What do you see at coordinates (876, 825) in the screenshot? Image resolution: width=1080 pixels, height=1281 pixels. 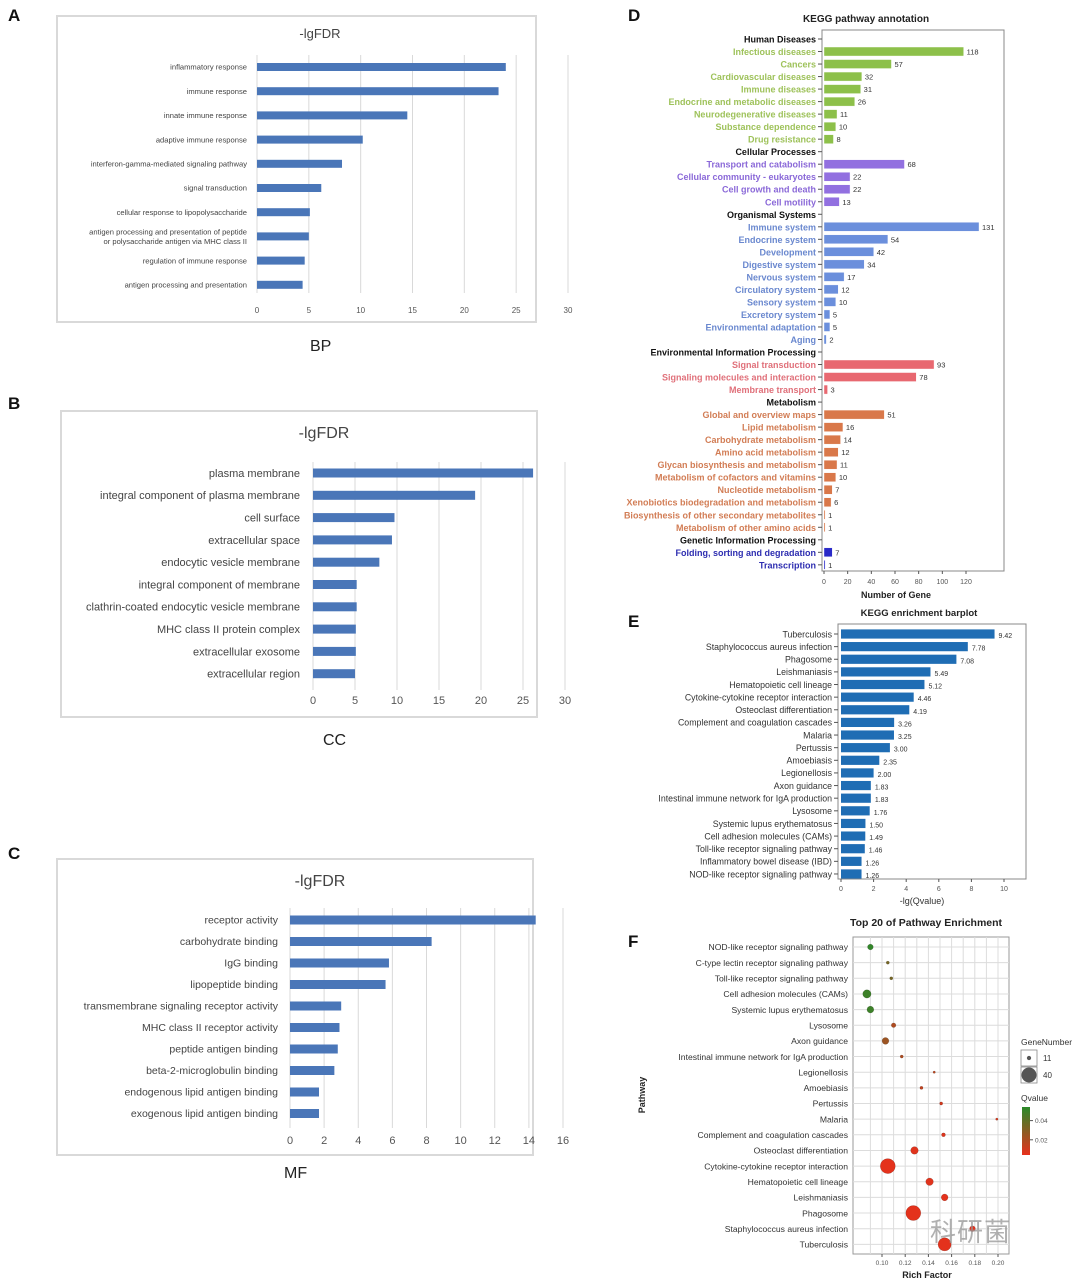 I see `value-label: 1.50` at bounding box center [876, 825].